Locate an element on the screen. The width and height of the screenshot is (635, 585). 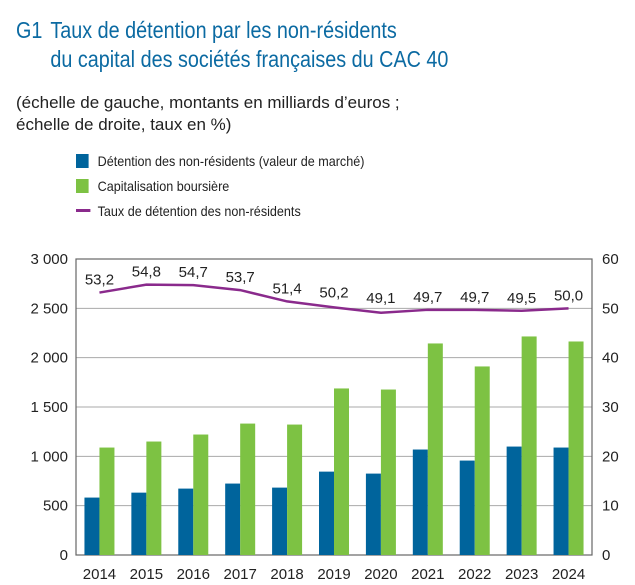
x-tick-label: 2023 is located at coordinates (521, 574).